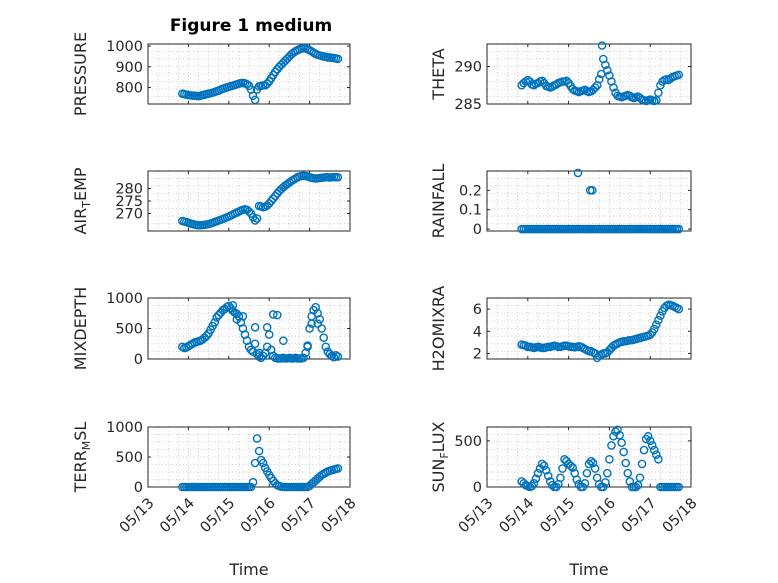 The height and width of the screenshot is (583, 778). What do you see at coordinates (339, 515) in the screenshot?
I see `x-tick-label: 05/18` at bounding box center [339, 515].